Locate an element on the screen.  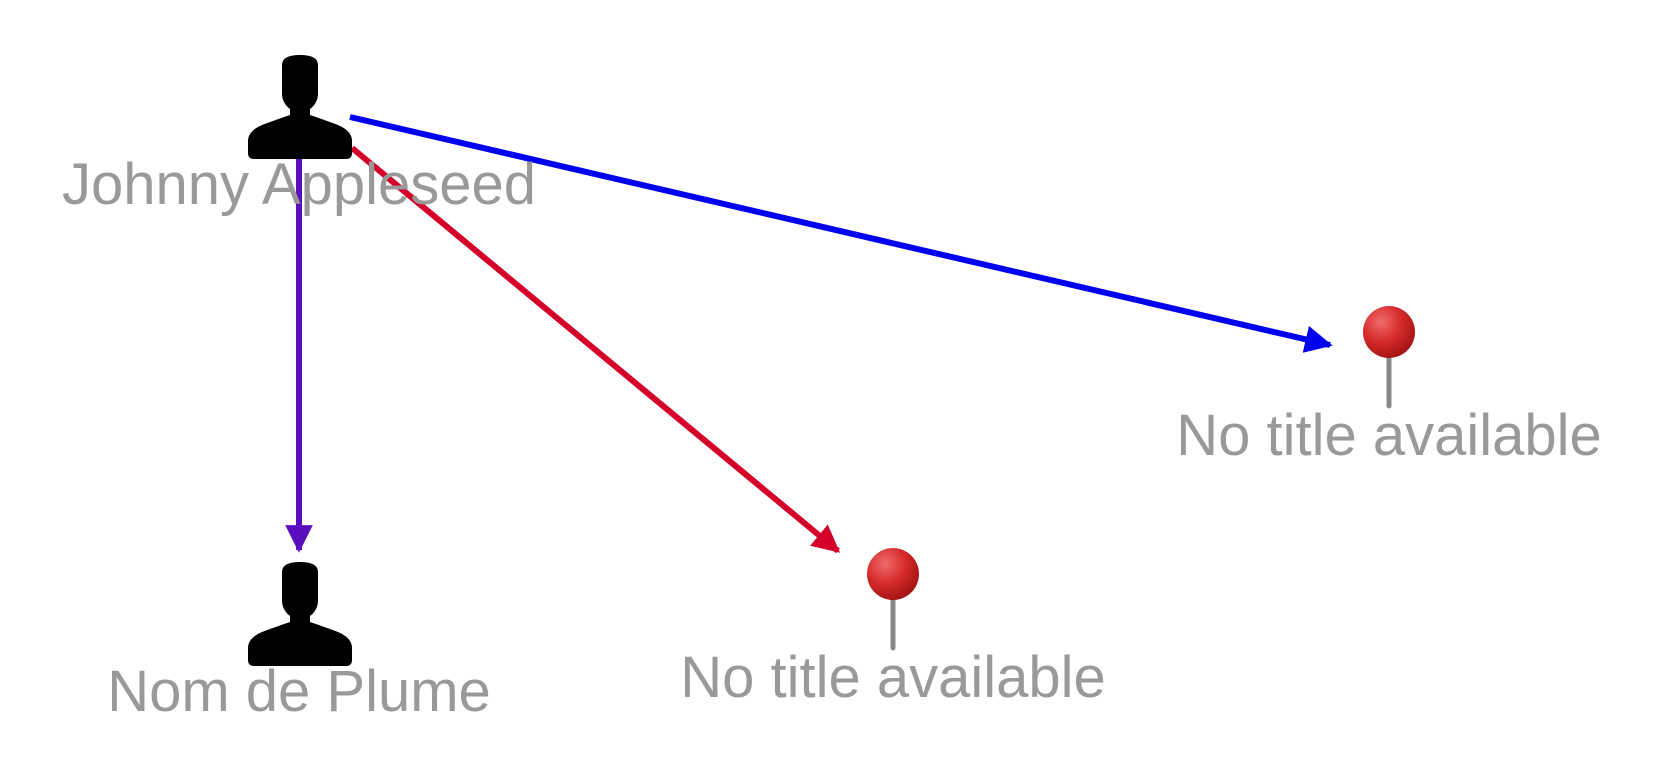
node-person-nom-de-plume: Nom de Plume is located at coordinates (299, 643).